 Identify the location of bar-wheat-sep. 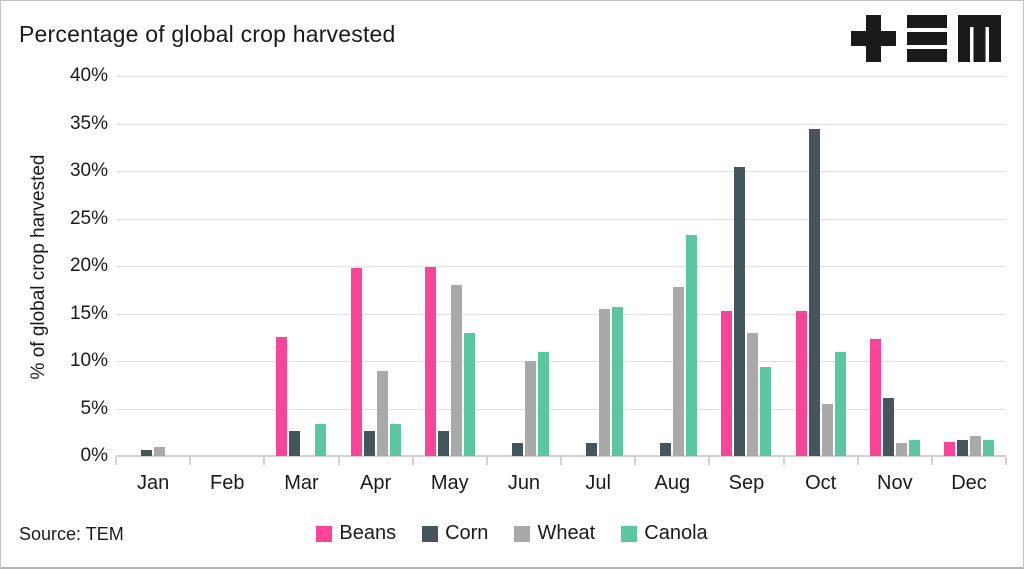
(753, 394).